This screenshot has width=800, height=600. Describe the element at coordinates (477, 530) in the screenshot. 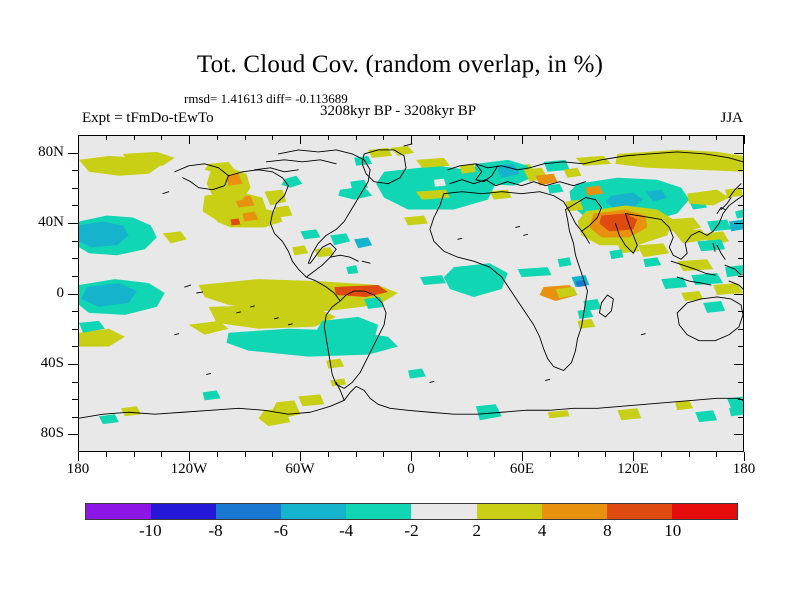

I see `colorbar-tick-label: 2` at that location.